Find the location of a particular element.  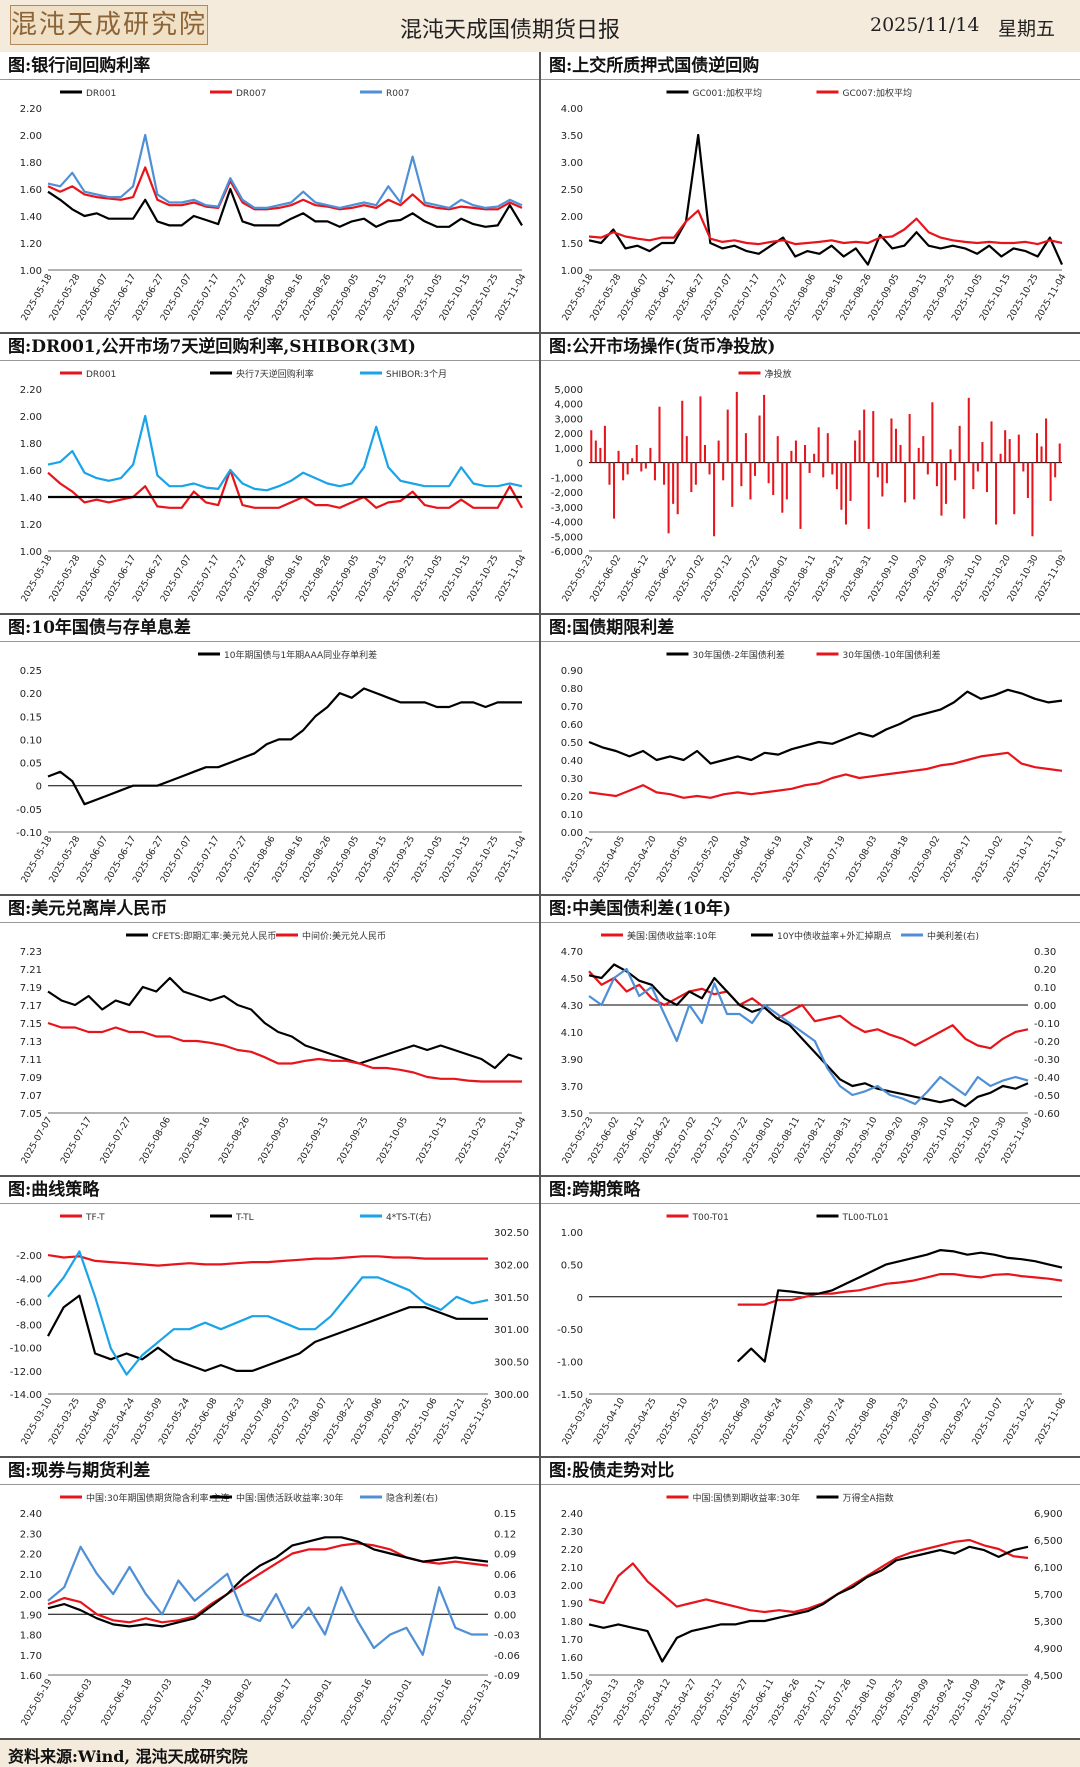

x-tick-label: 2025-04-25 is located at coordinates (641, 1422).